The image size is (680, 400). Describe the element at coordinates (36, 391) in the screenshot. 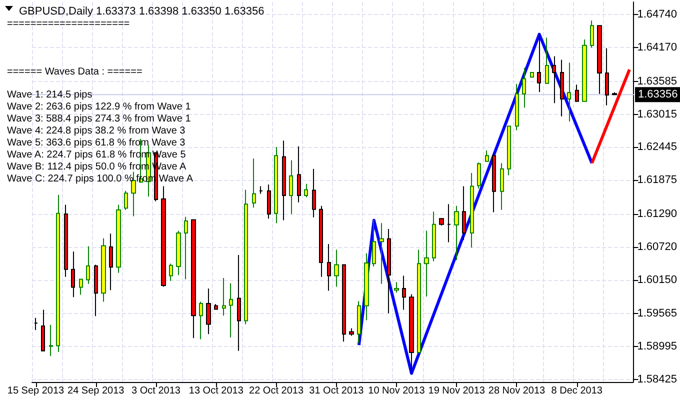

I see `x-tick-label: 15 Sep 2013` at that location.